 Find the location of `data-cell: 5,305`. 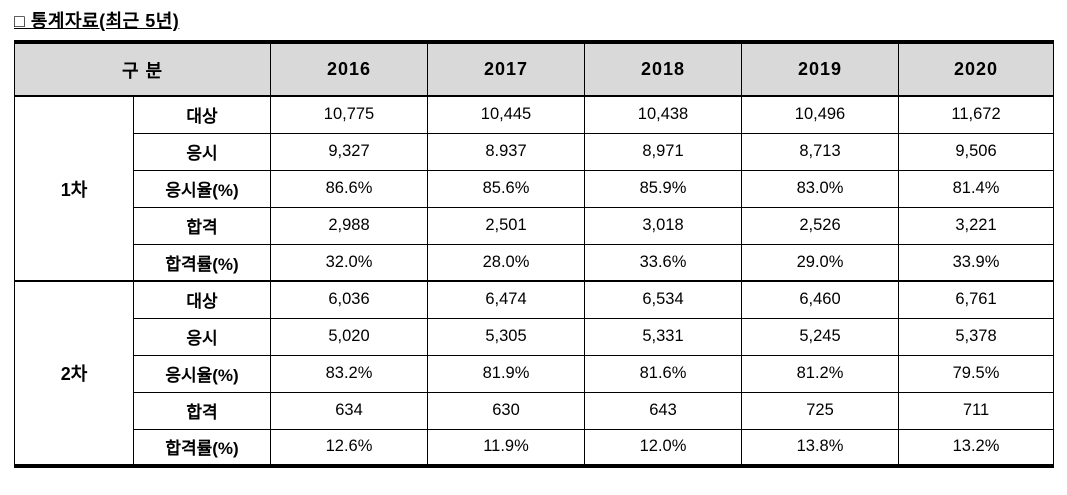

data-cell: 5,305 is located at coordinates (506, 336).